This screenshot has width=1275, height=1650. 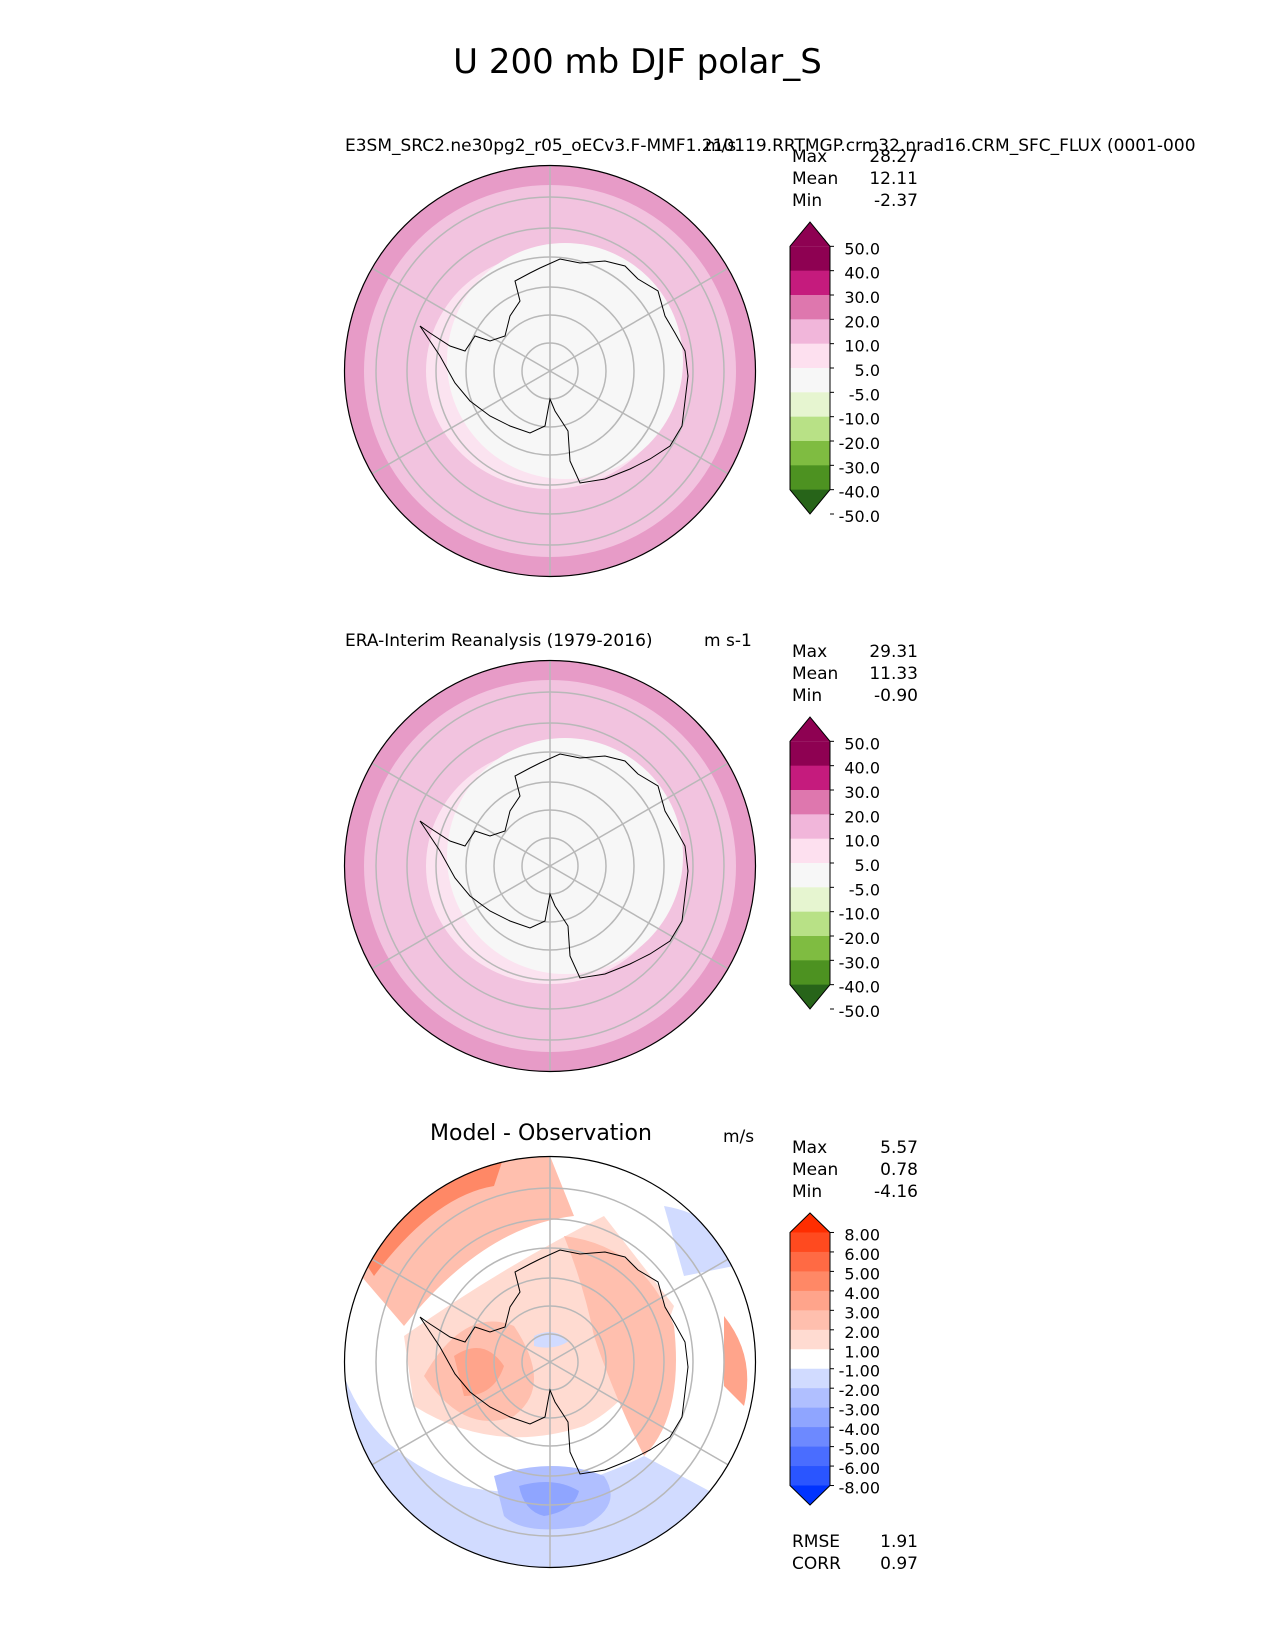 I want to click on stat-label: Min, so click(x=807, y=201).